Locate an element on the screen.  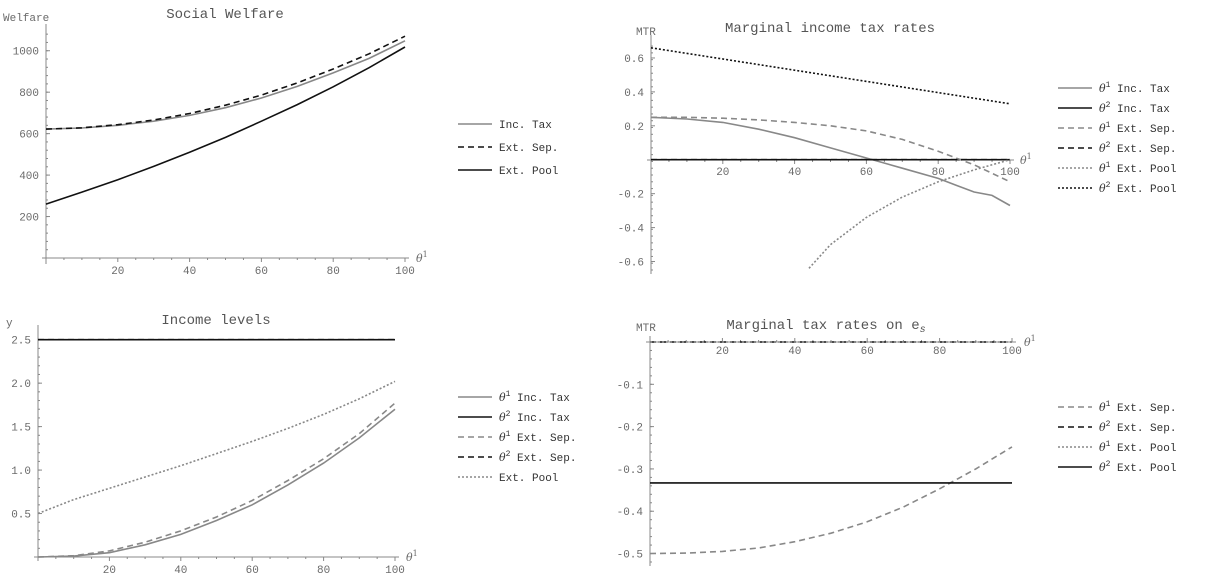
y-tick-label: 2.0 is located at coordinates (21, 385).